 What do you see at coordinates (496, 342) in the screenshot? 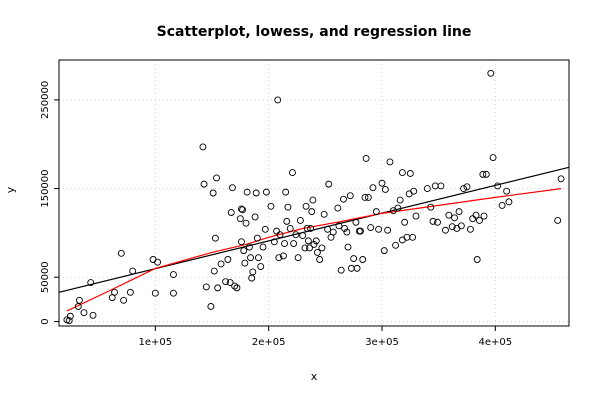
I see `x-tick-label: 4e+05` at bounding box center [496, 342].